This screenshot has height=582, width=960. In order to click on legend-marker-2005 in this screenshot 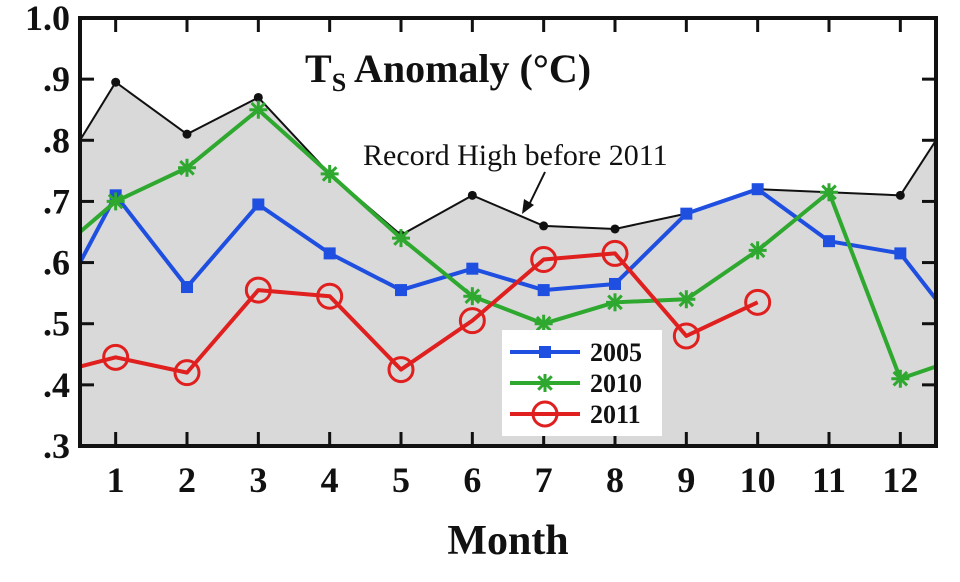, I will do `click(545, 352)`.